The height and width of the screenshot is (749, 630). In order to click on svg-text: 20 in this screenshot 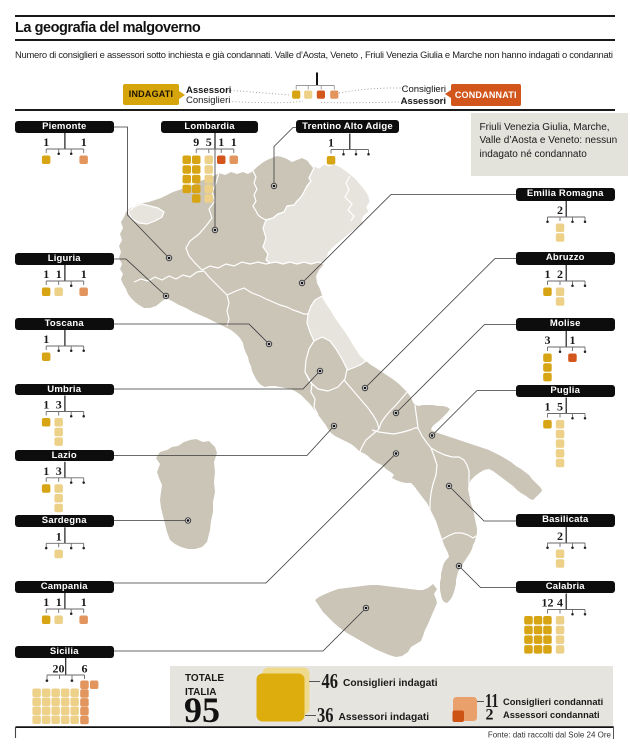, I will do `click(59, 669)`.